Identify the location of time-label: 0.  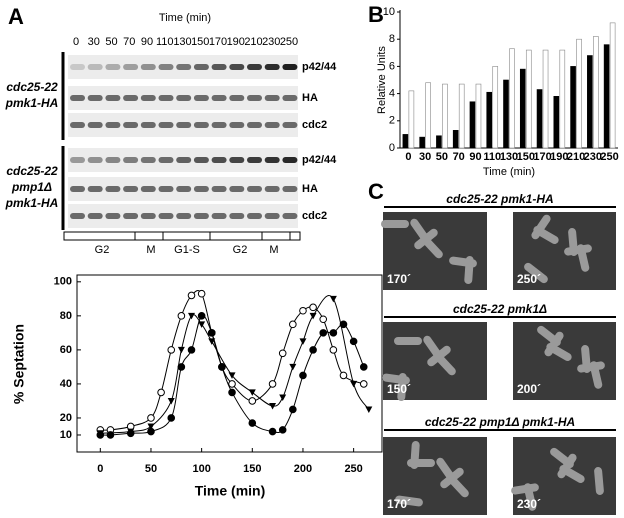
(76, 42).